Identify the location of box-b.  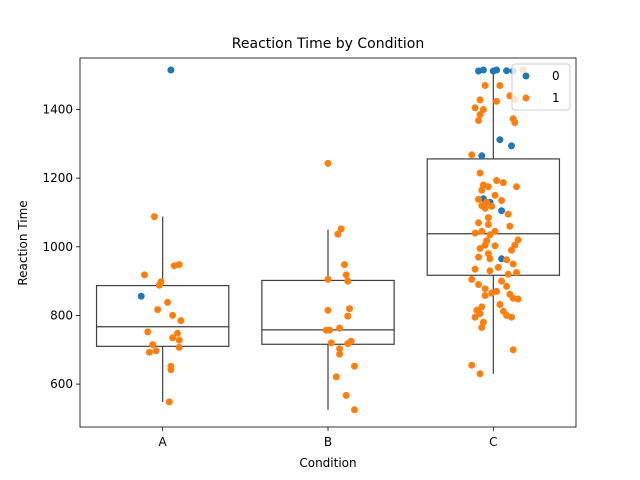
(328, 319).